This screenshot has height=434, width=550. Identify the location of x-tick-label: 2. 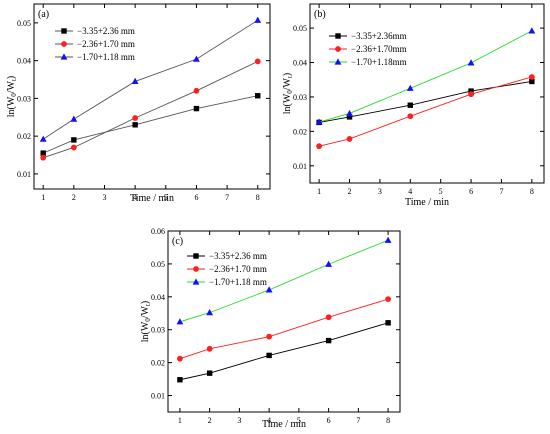
(350, 191).